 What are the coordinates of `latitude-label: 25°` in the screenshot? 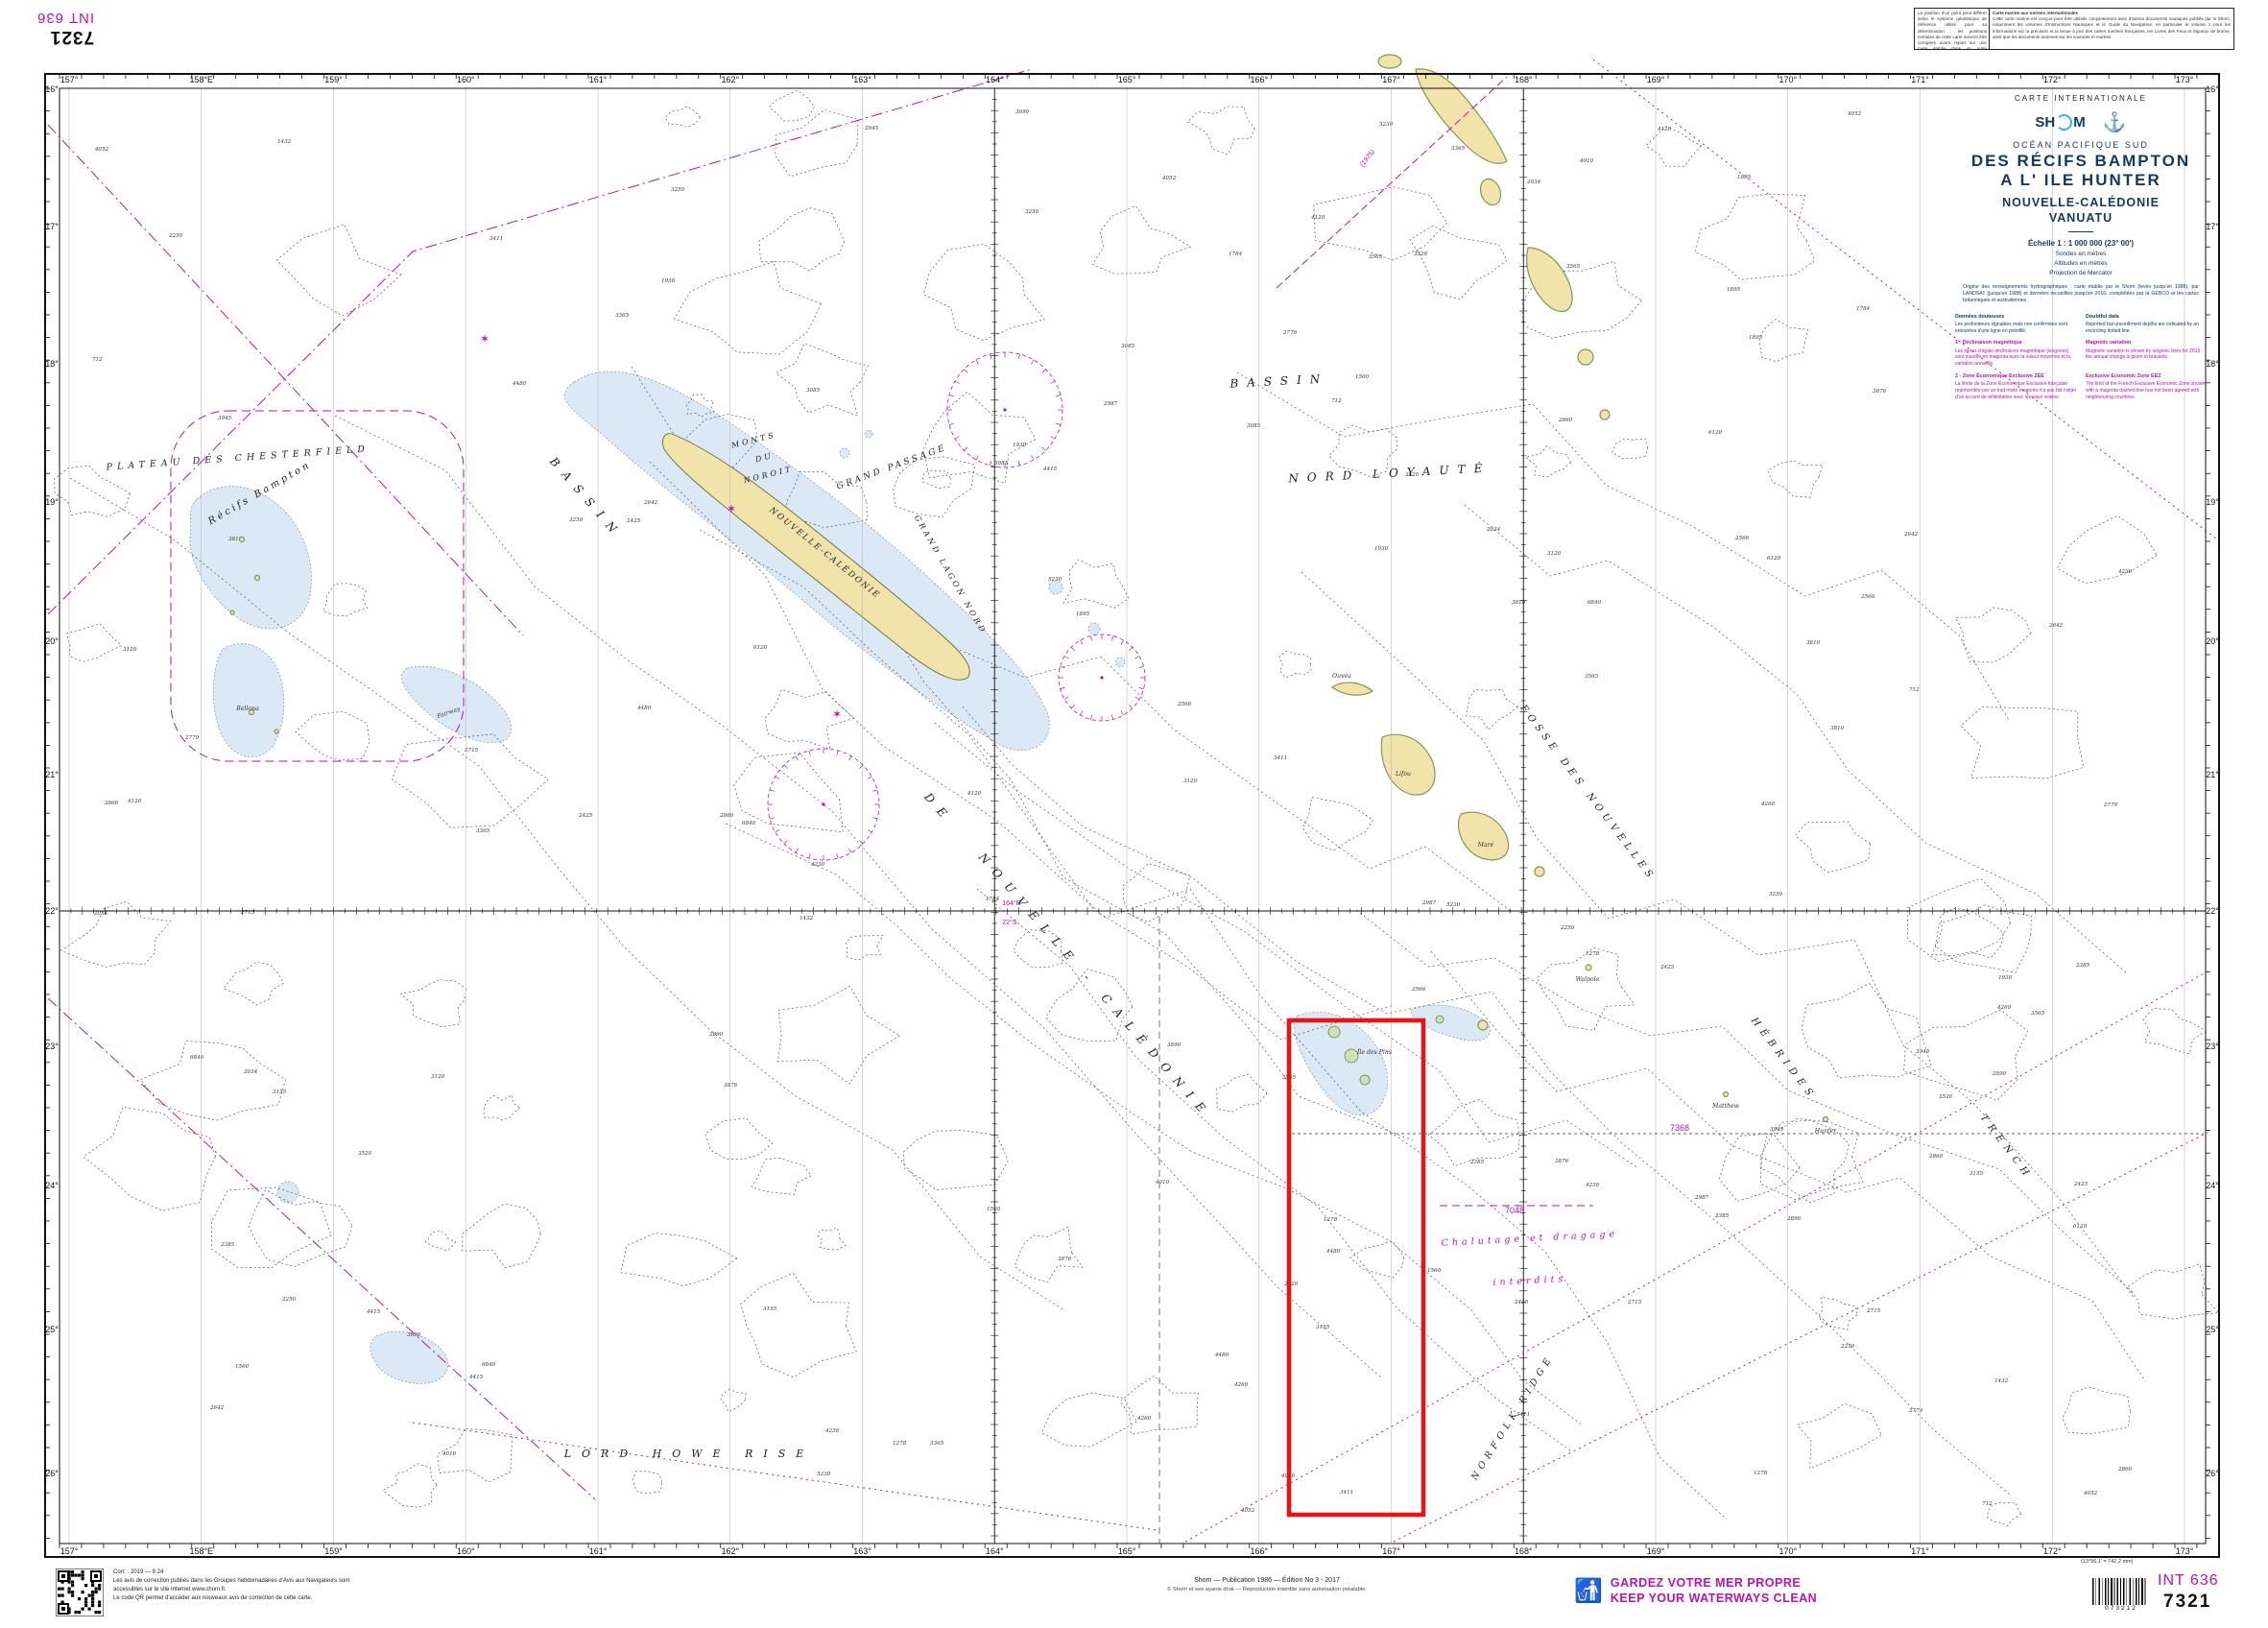 It's located at (52, 1329).